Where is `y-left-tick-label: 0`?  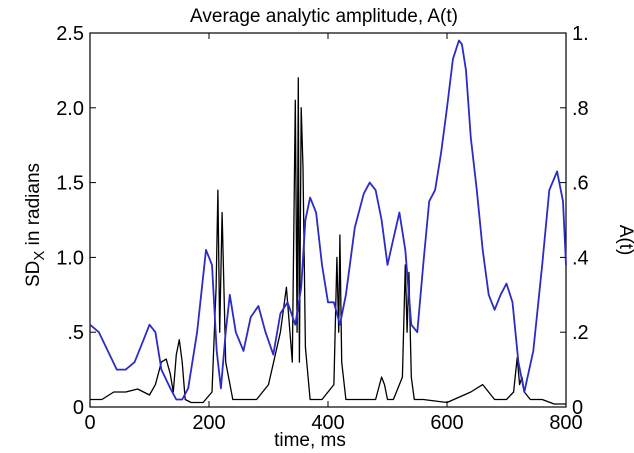
y-left-tick-label: 0 is located at coordinates (78, 408).